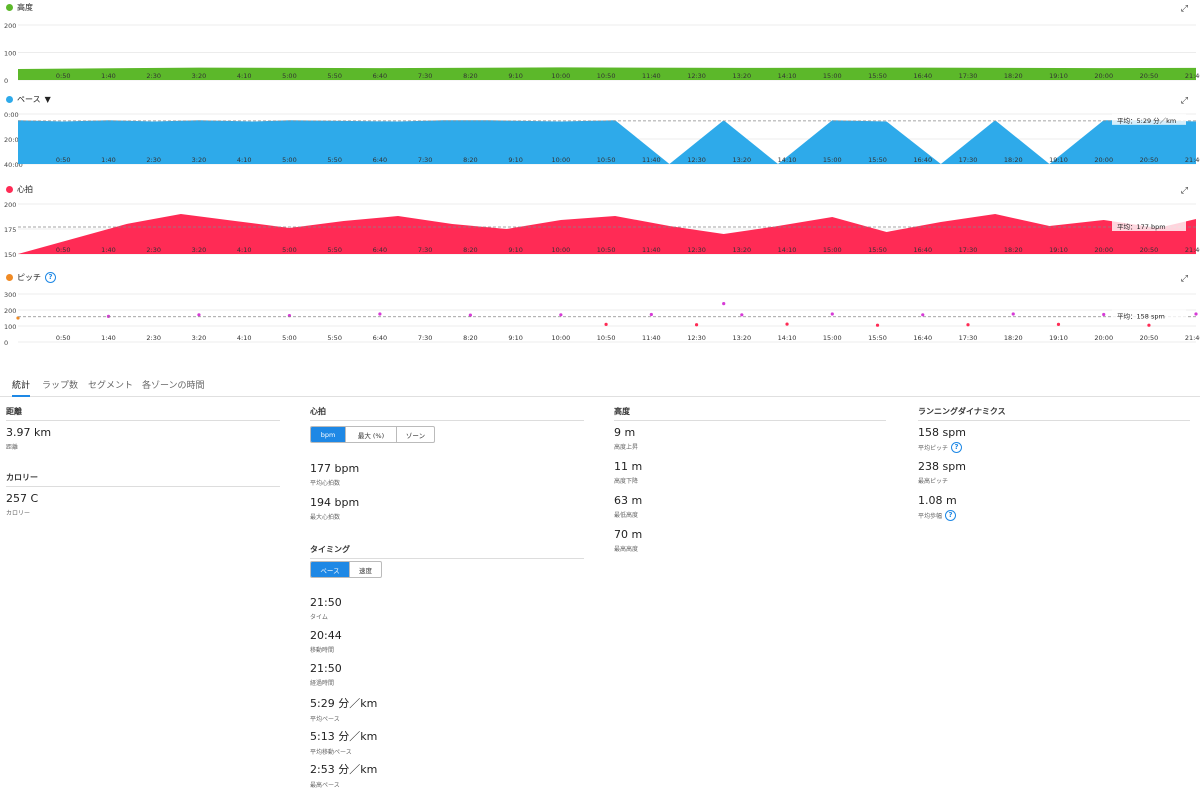 This screenshot has height=798, width=1200. I want to click on toggle-bpm: bpm, so click(328, 434).